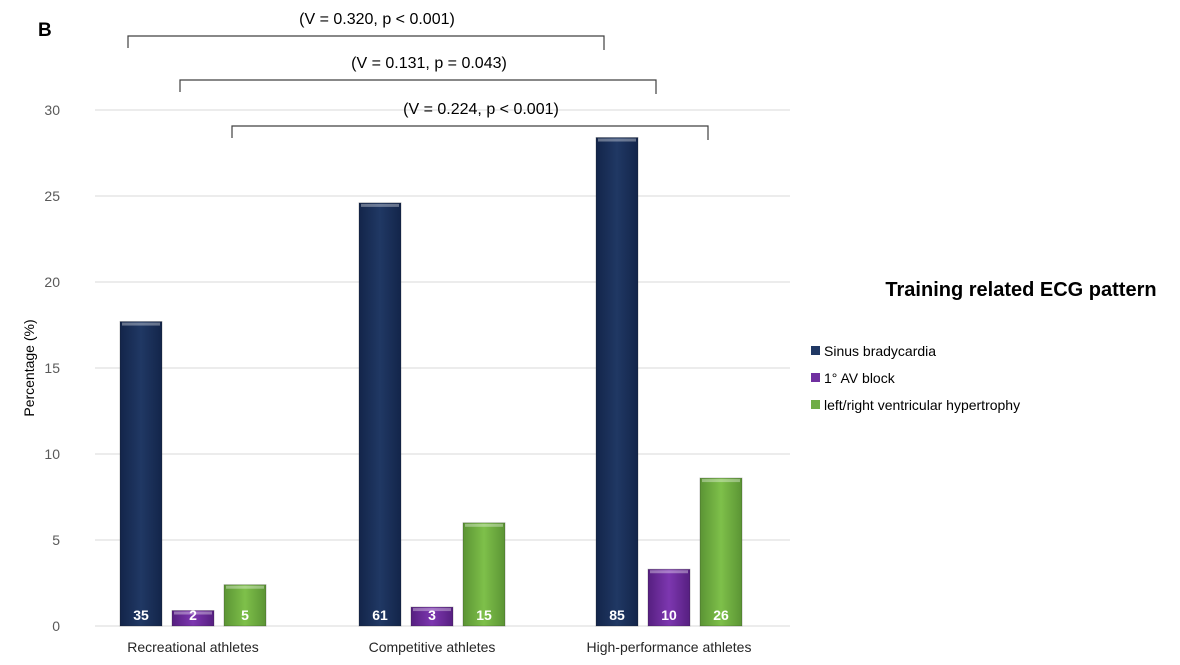  Describe the element at coordinates (922, 405) in the screenshot. I see `legend-entry: left/right ventricular hypertrophy` at that location.